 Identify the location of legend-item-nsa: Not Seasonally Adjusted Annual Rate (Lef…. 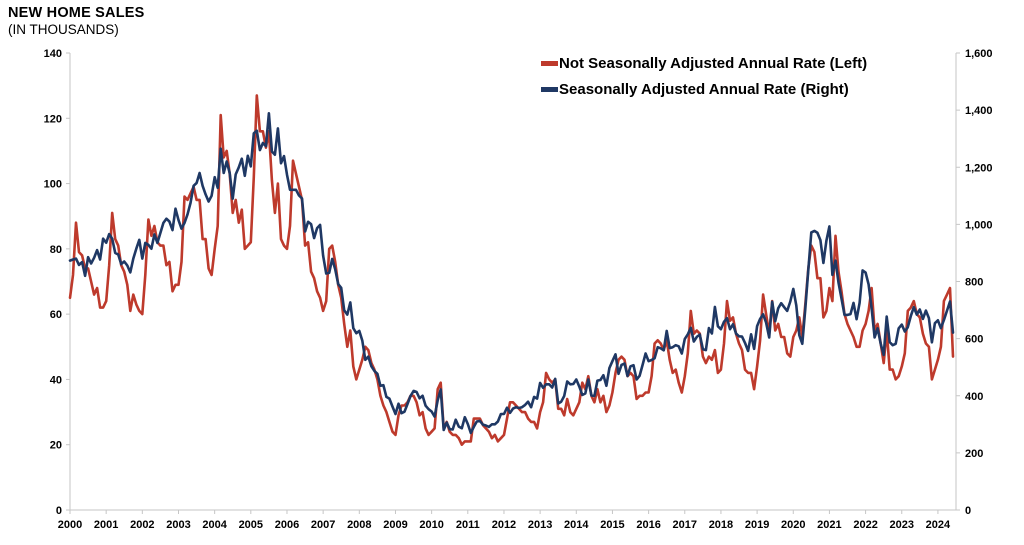
(704, 63).